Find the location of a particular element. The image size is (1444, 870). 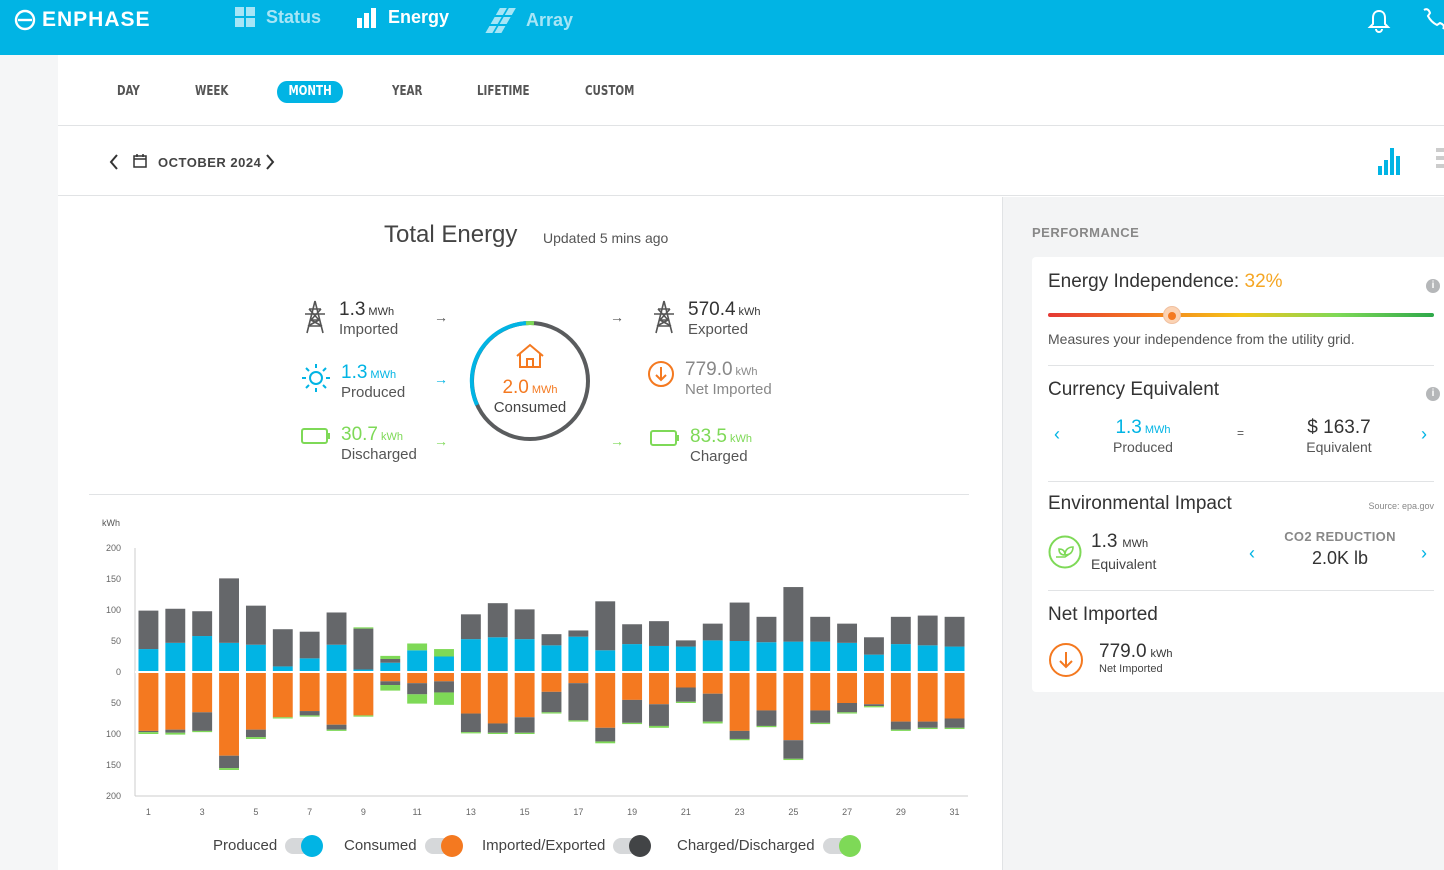

tab-custom: CUSTOM is located at coordinates (610, 91).